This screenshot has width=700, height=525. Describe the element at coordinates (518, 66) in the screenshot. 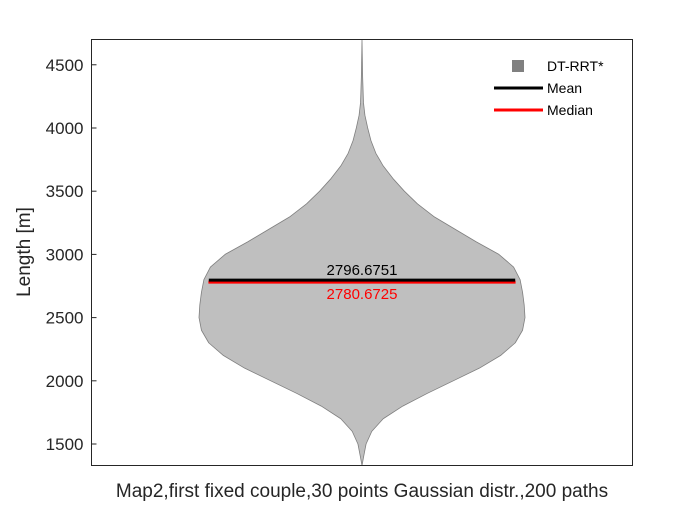

I see `legend-marker-dt-rrt` at that location.